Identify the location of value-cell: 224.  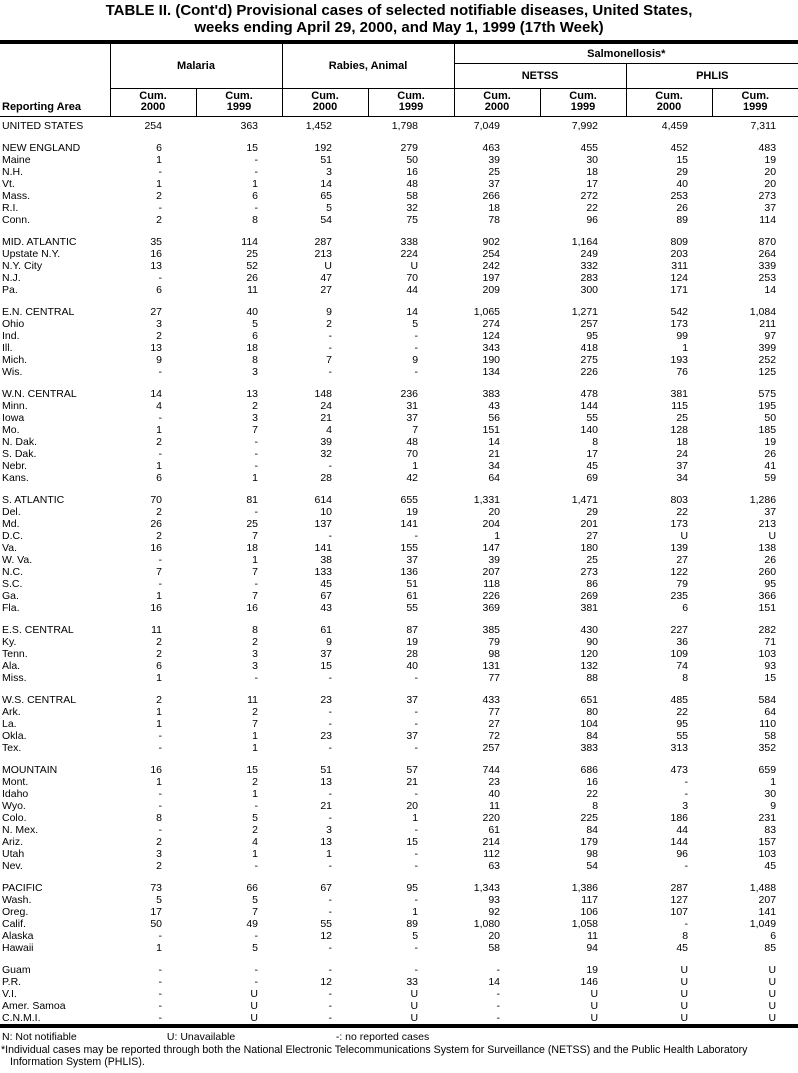
(409, 254).